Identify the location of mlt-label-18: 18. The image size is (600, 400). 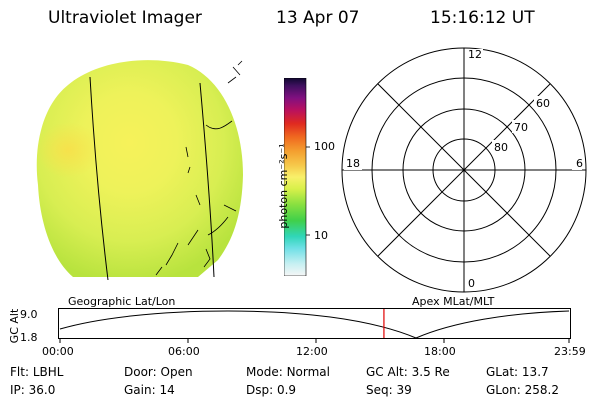
(353, 163).